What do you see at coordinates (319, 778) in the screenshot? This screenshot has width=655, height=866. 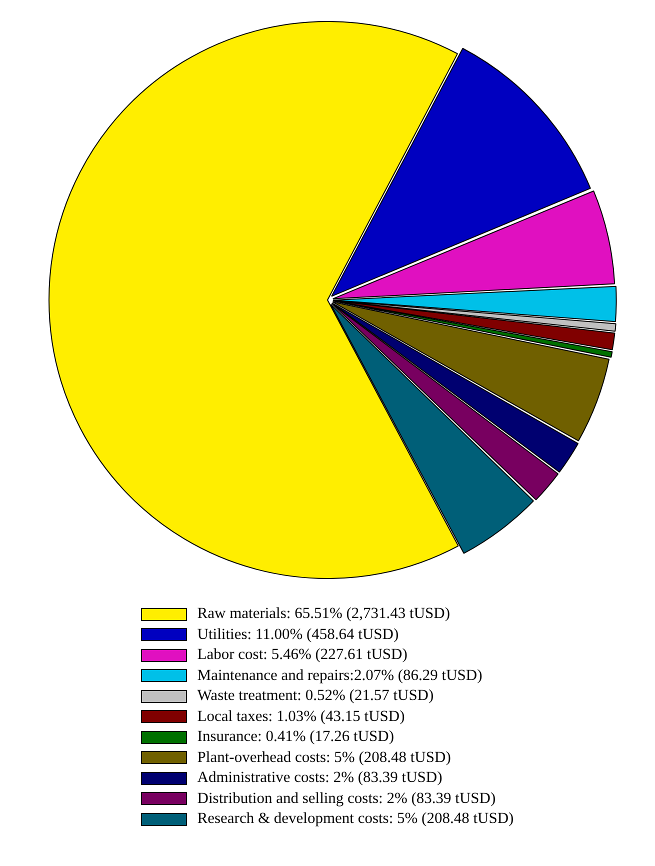 I see `legend-label: Administrative costs: 2% (83.39 tUSD)` at bounding box center [319, 778].